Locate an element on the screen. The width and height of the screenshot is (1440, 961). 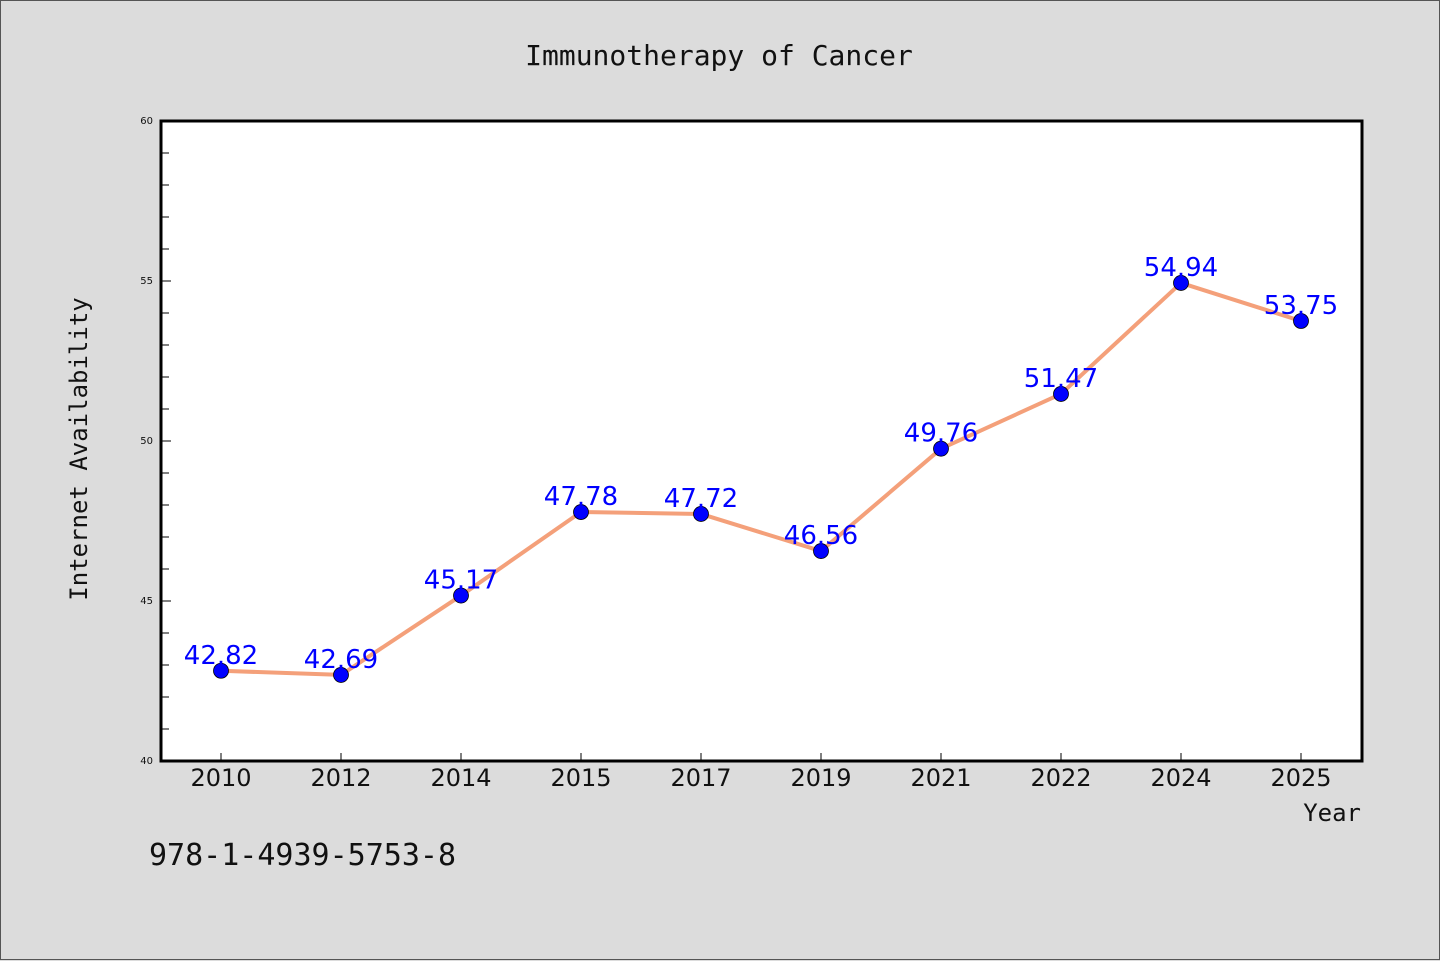
data-label: 42.69 is located at coordinates (341, 660).